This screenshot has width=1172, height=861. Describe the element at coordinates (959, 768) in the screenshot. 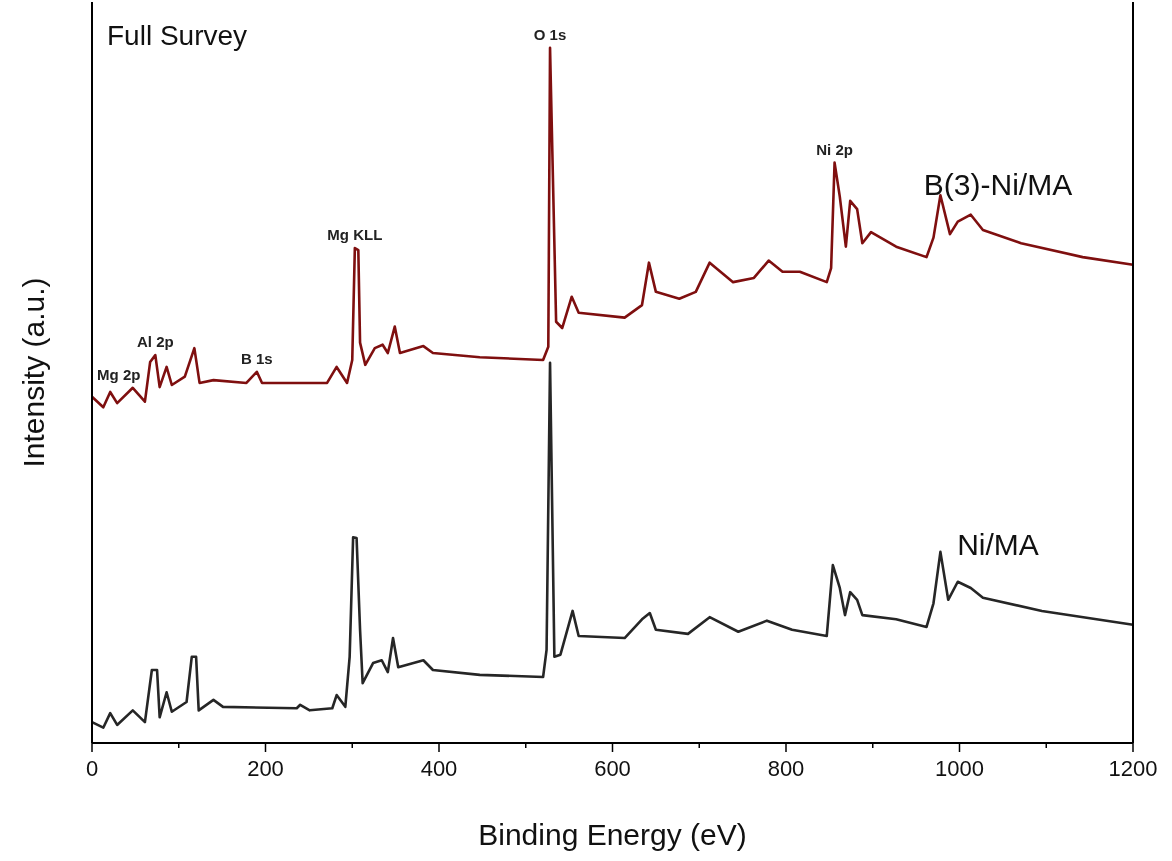

I see `x-tick-label: 1000` at that location.